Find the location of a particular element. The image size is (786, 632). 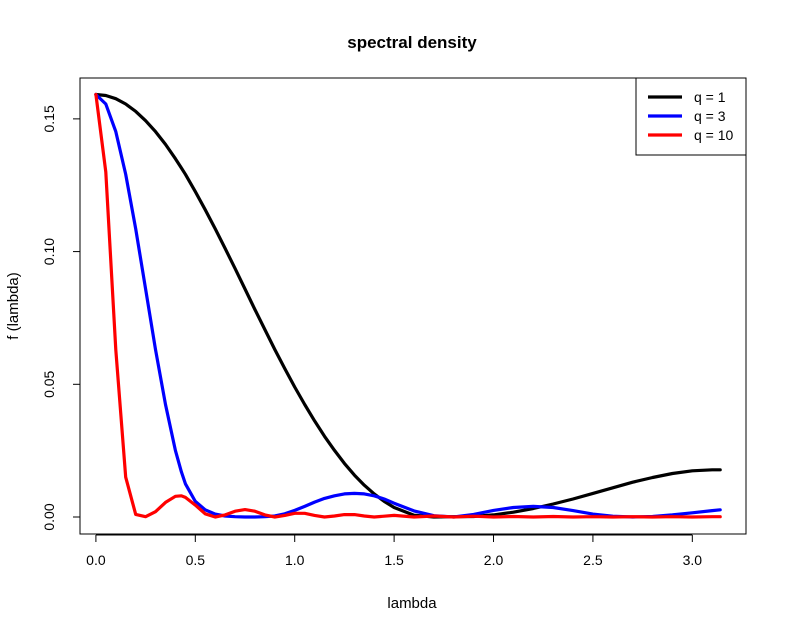

x-tick-label: 0.0 is located at coordinates (96, 560).